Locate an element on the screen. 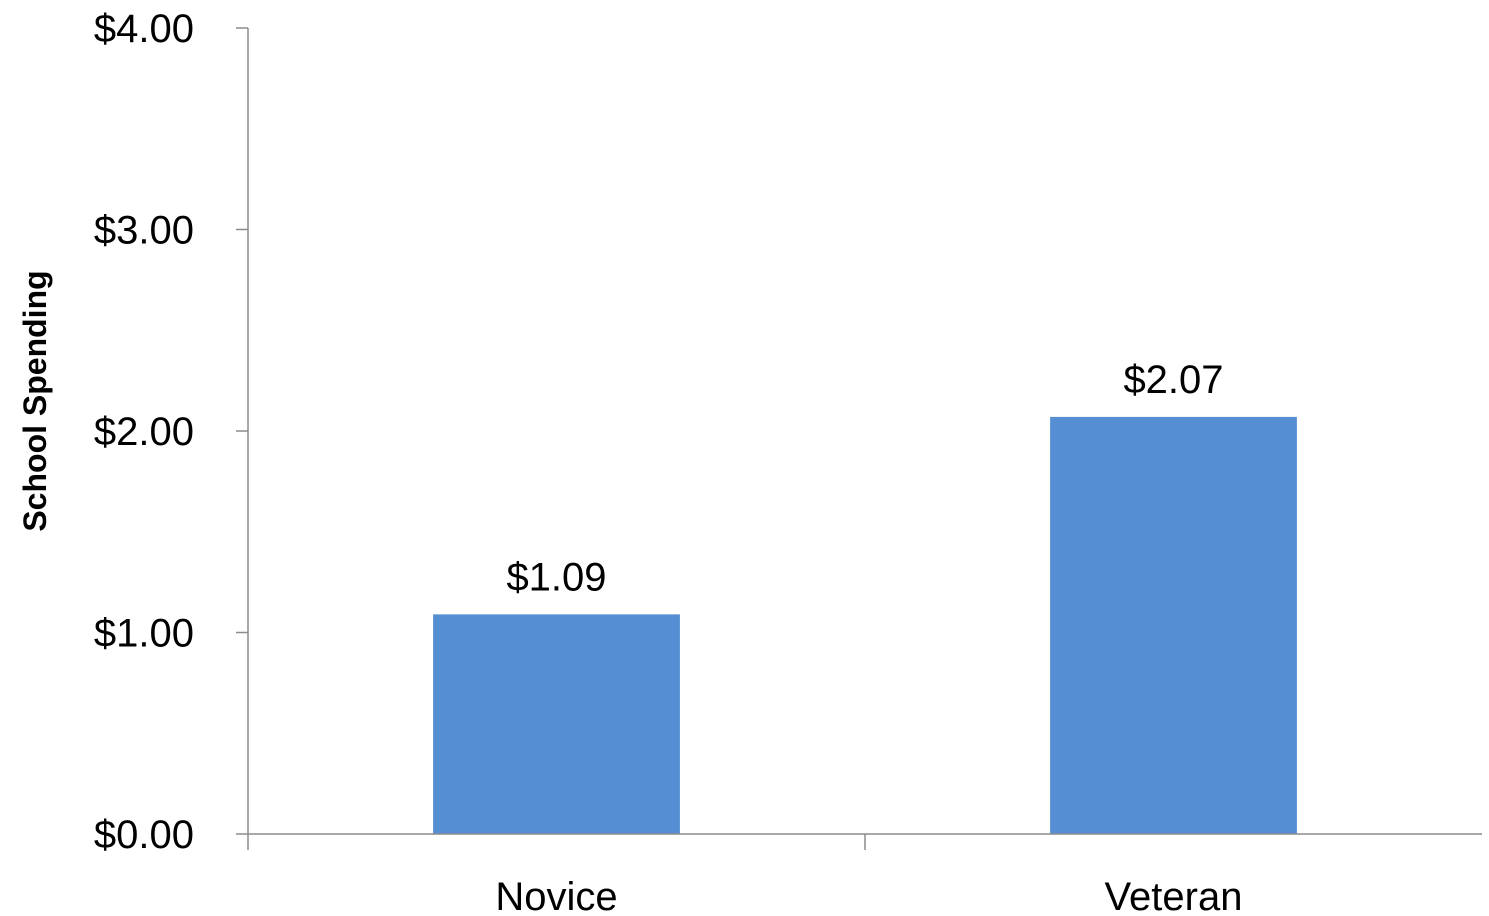  y-tick-label: $1.00 is located at coordinates (144, 634).